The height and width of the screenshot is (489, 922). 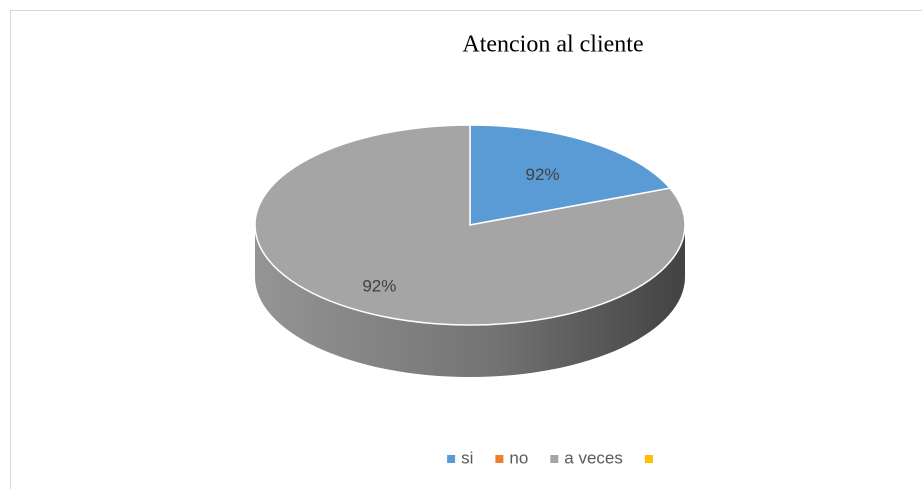 What do you see at coordinates (552, 45) in the screenshot?
I see `chart-title: Atencion al cliente` at bounding box center [552, 45].